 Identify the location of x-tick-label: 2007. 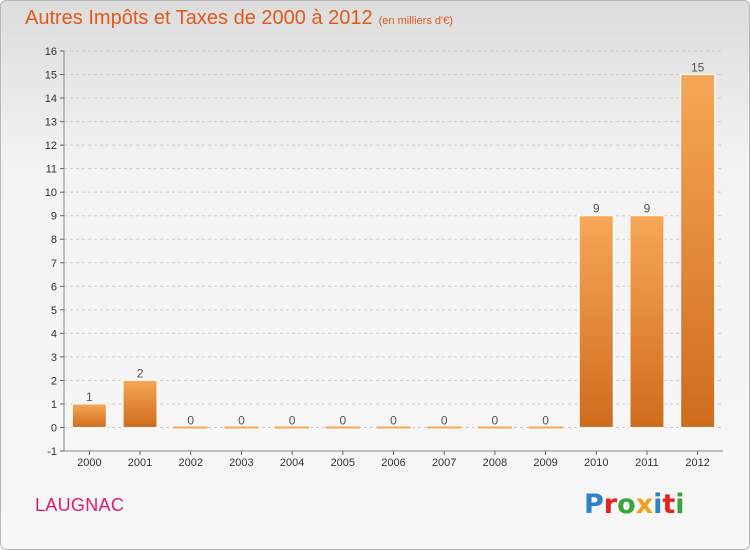
(444, 463).